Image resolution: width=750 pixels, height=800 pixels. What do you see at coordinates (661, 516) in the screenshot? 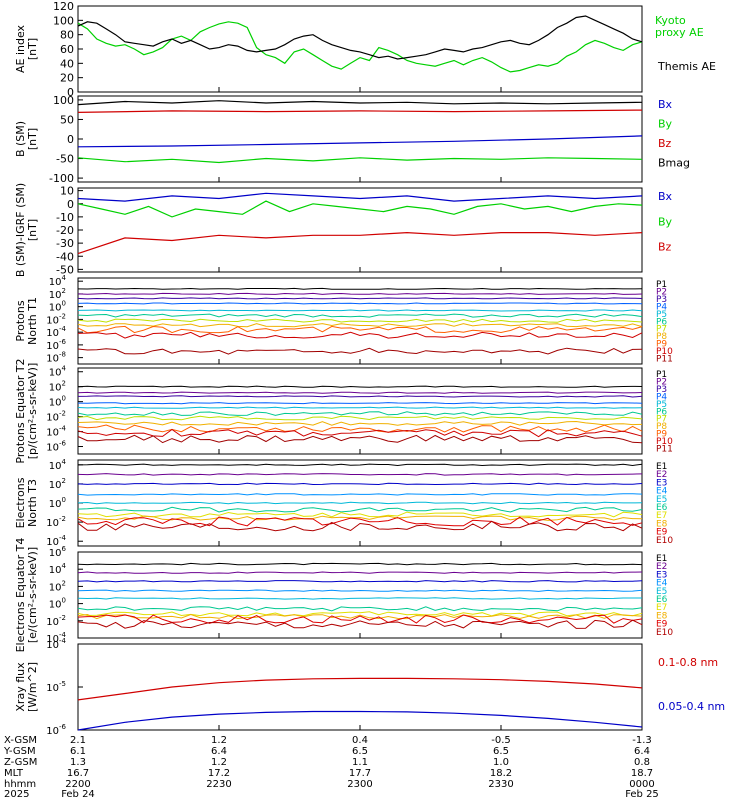
I see `legend-entry-e7: E7` at bounding box center [661, 516].